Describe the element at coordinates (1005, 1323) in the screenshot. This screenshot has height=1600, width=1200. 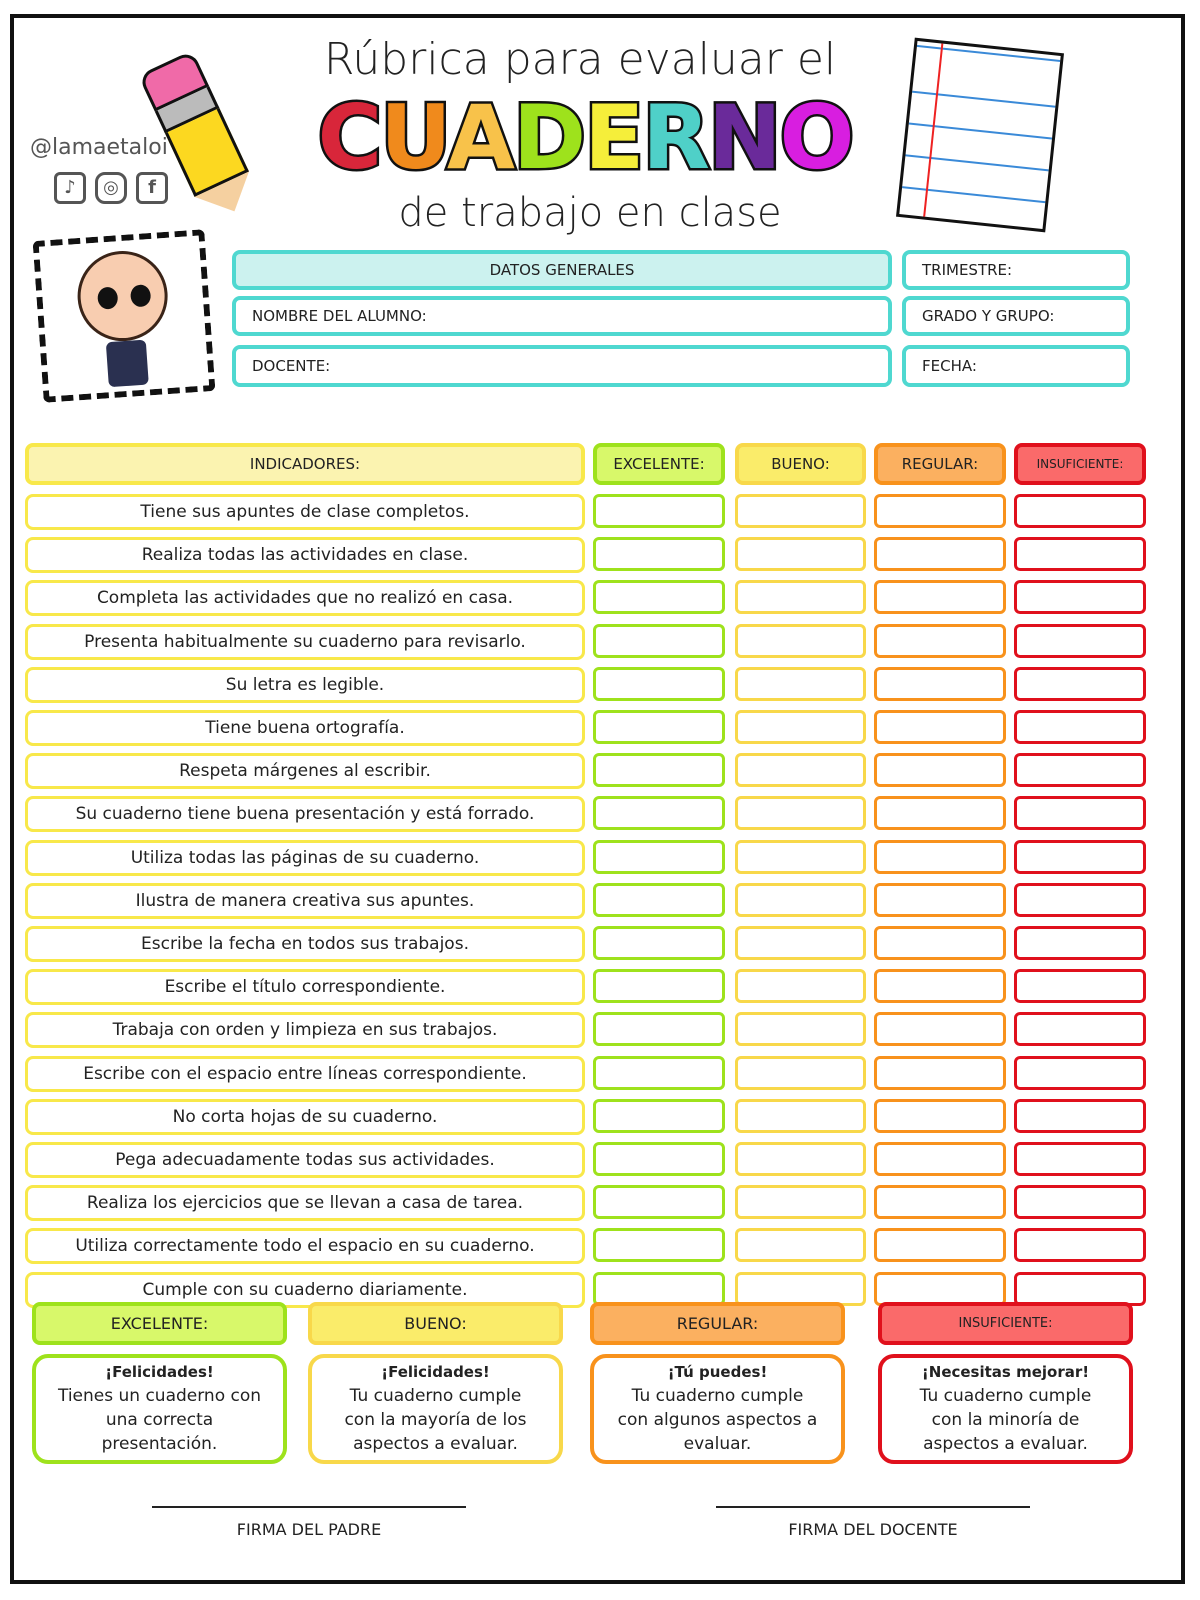
I see `legend-header: INSUFICIENTE:` at that location.